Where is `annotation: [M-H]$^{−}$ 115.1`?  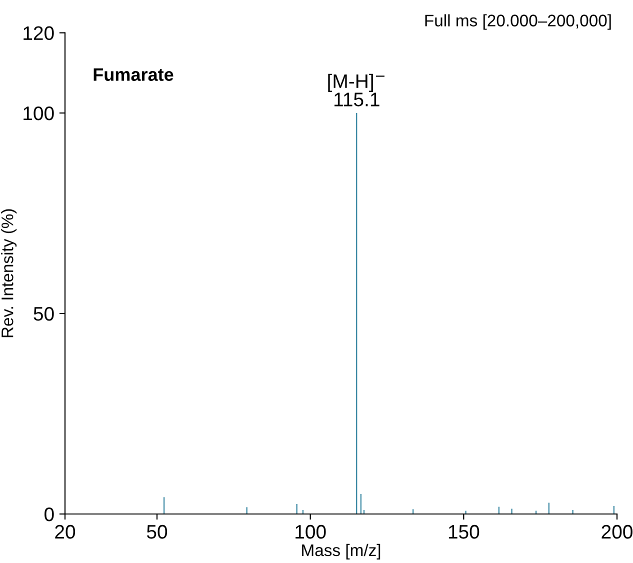 annotation: [M-H]$^{−}$ 115.1 is located at coordinates (356, 90).